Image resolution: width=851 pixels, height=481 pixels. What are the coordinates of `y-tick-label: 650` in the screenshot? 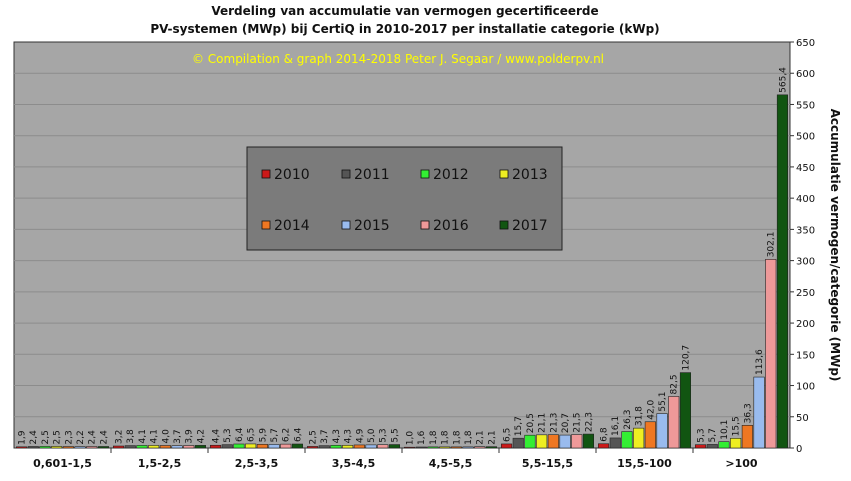 It's located at (805, 43).